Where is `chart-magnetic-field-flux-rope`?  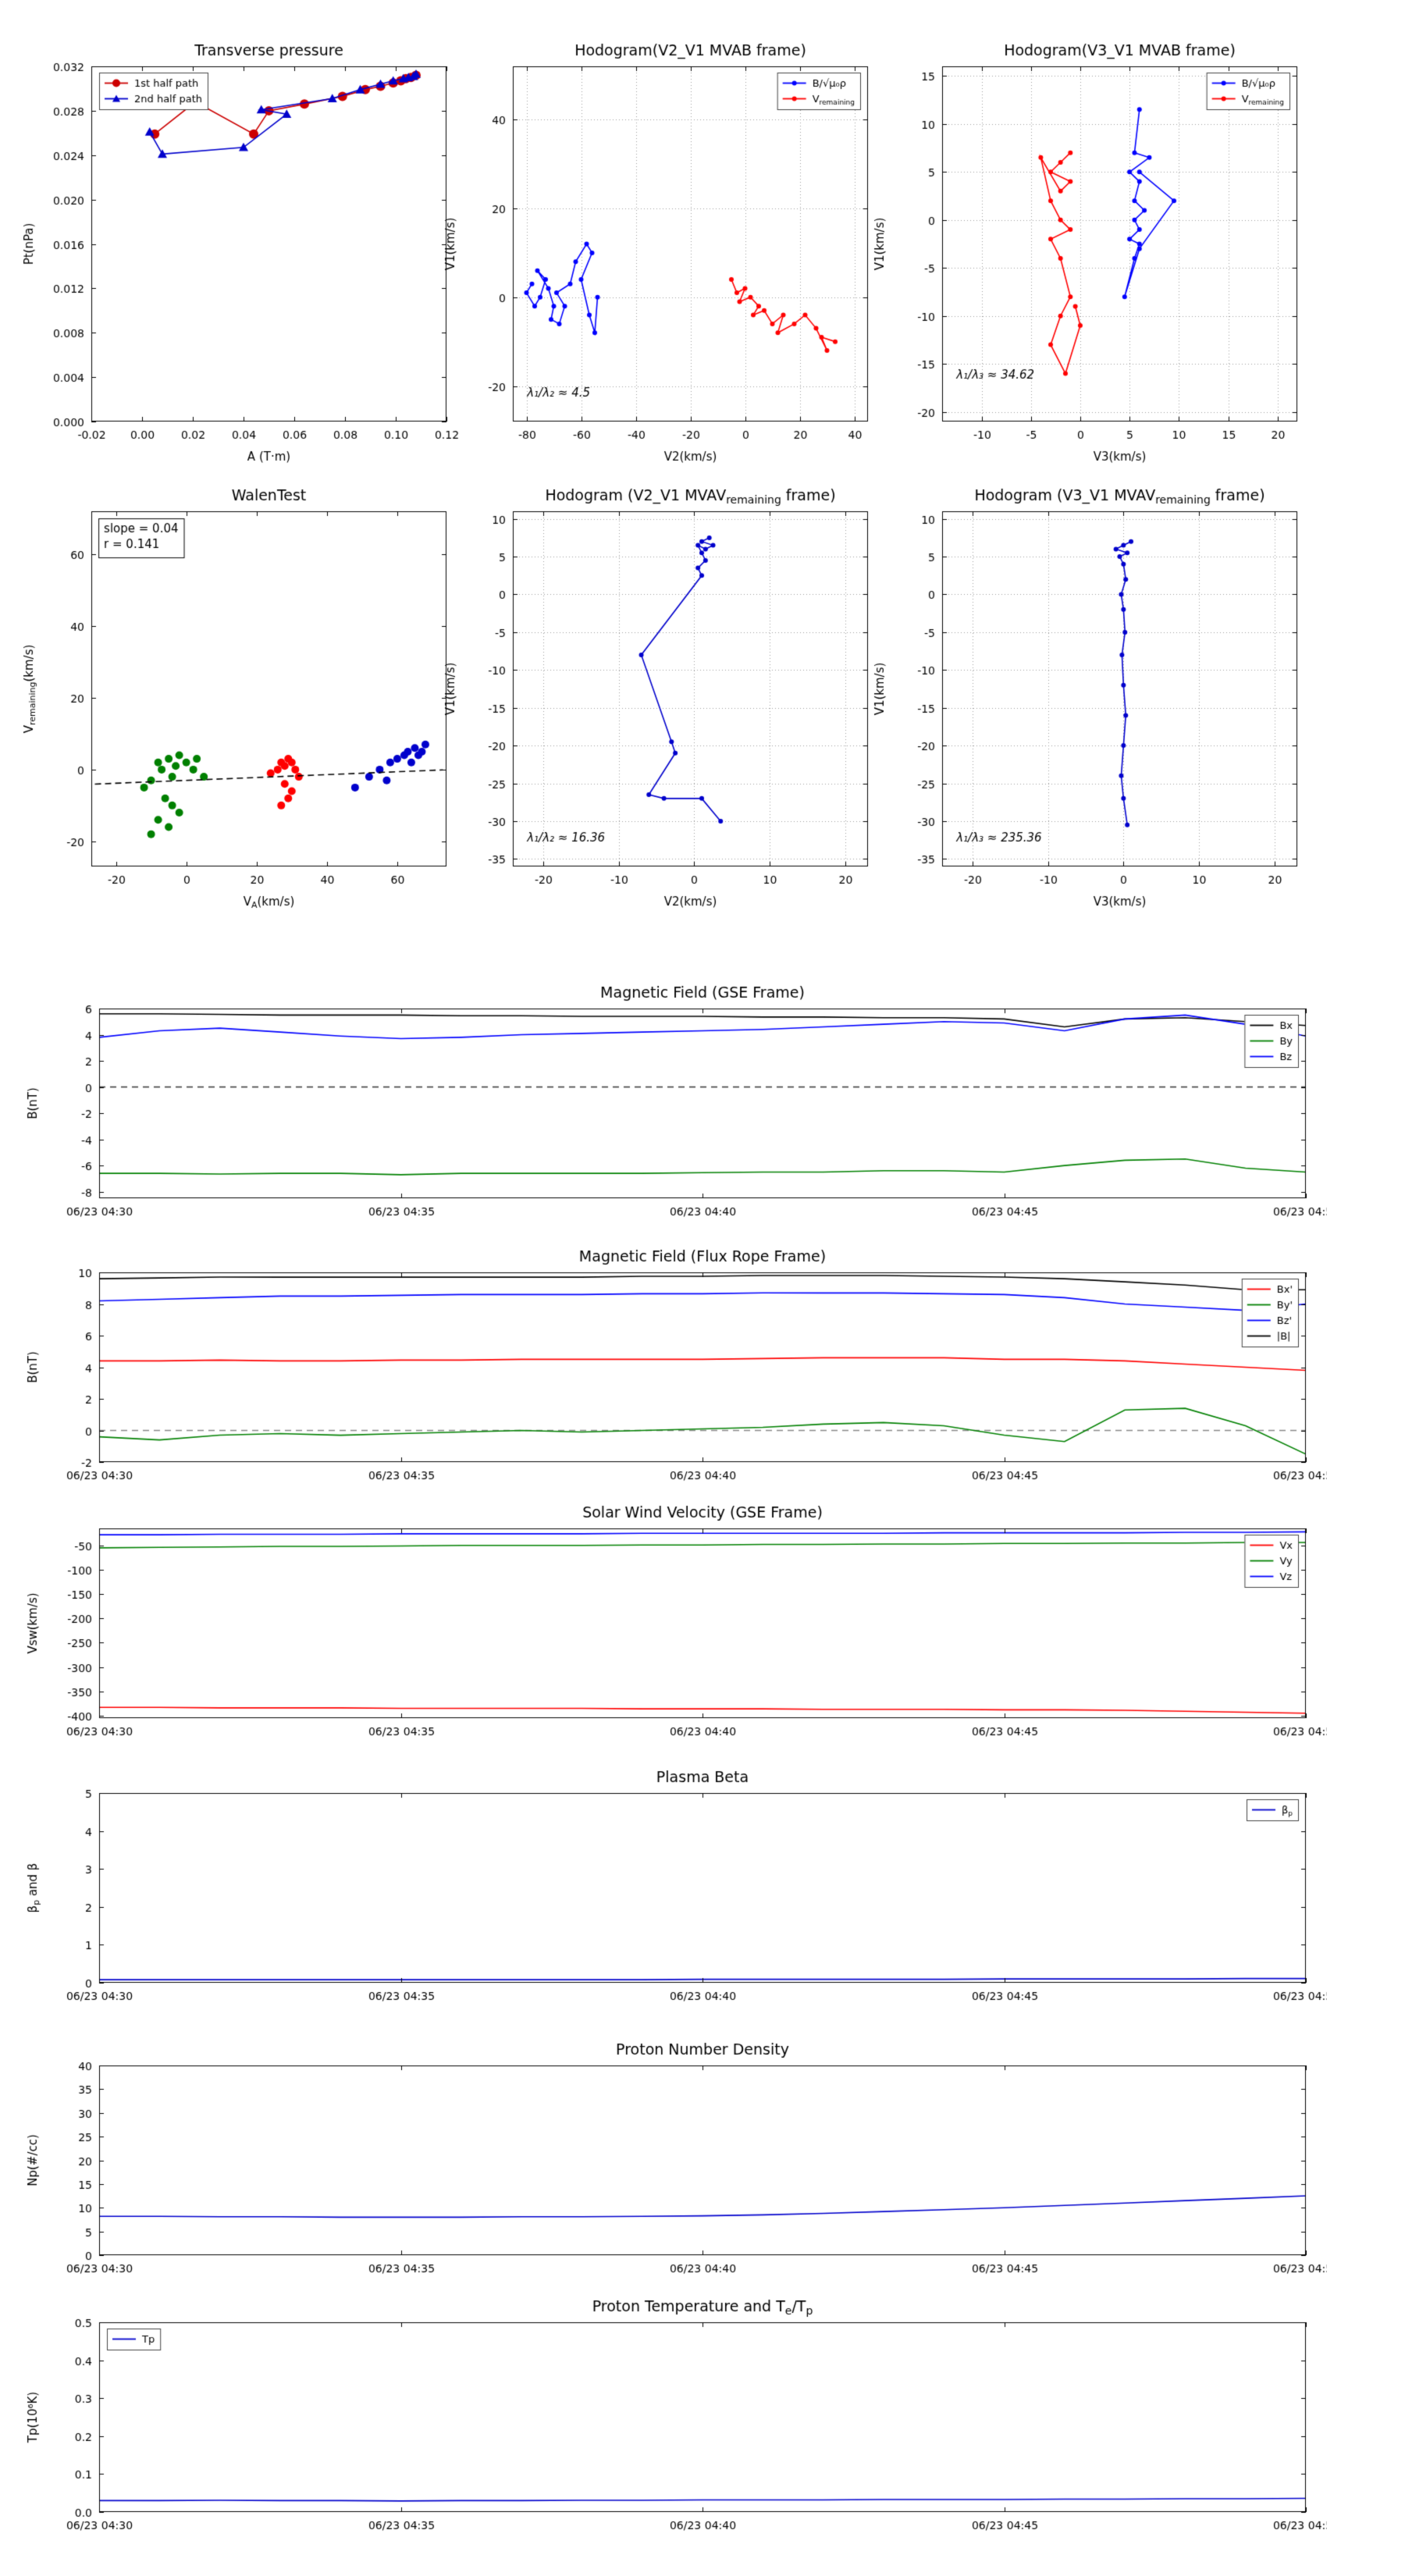 chart-magnetic-field-flux-rope is located at coordinates (674, 1369).